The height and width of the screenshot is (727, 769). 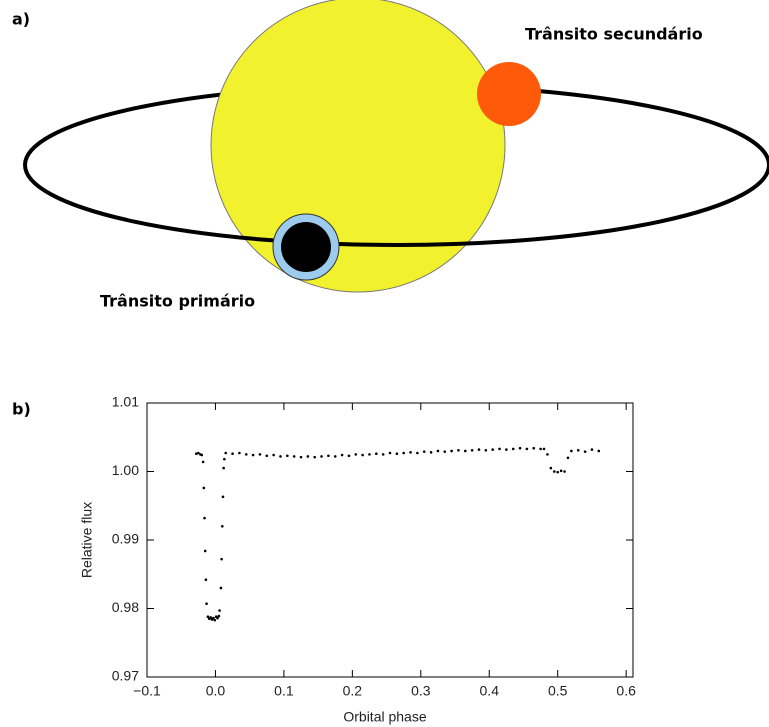 I want to click on y-axis-label: Relative flux, so click(x=87, y=540).